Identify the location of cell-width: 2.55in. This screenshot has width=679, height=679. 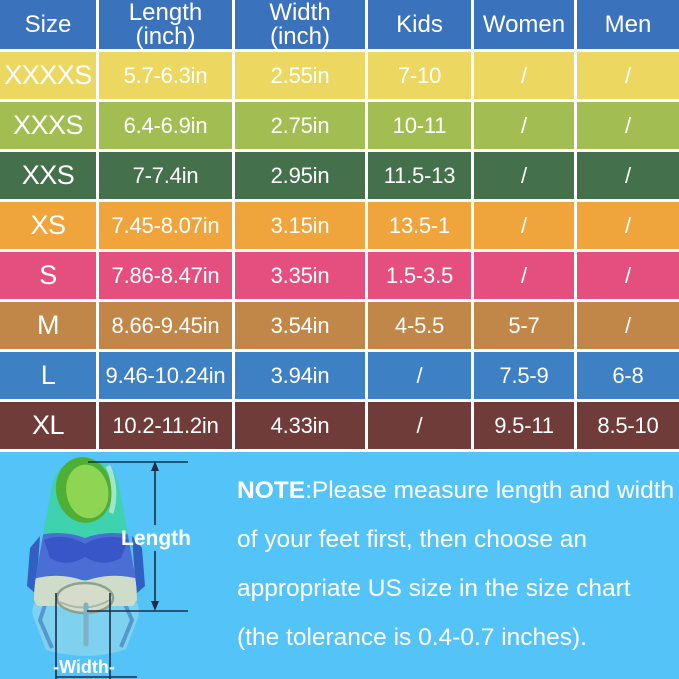
(300, 75).